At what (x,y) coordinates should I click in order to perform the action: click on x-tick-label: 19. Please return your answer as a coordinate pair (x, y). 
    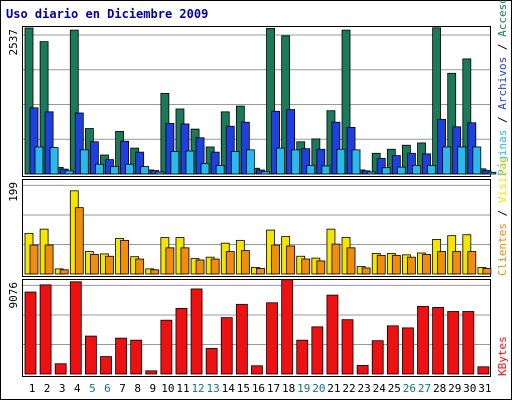
    Looking at the image, I should click on (303, 388).